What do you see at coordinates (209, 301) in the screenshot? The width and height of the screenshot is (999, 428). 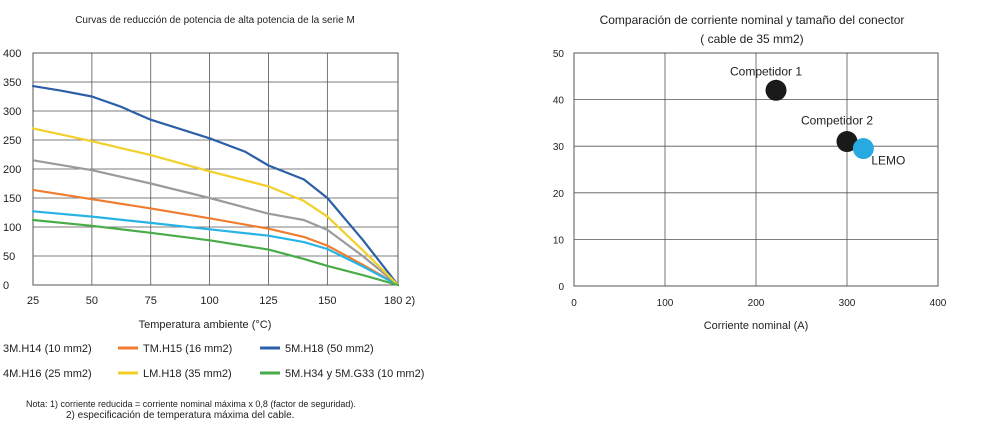 I see `left-x-tick-label: 100` at bounding box center [209, 301].